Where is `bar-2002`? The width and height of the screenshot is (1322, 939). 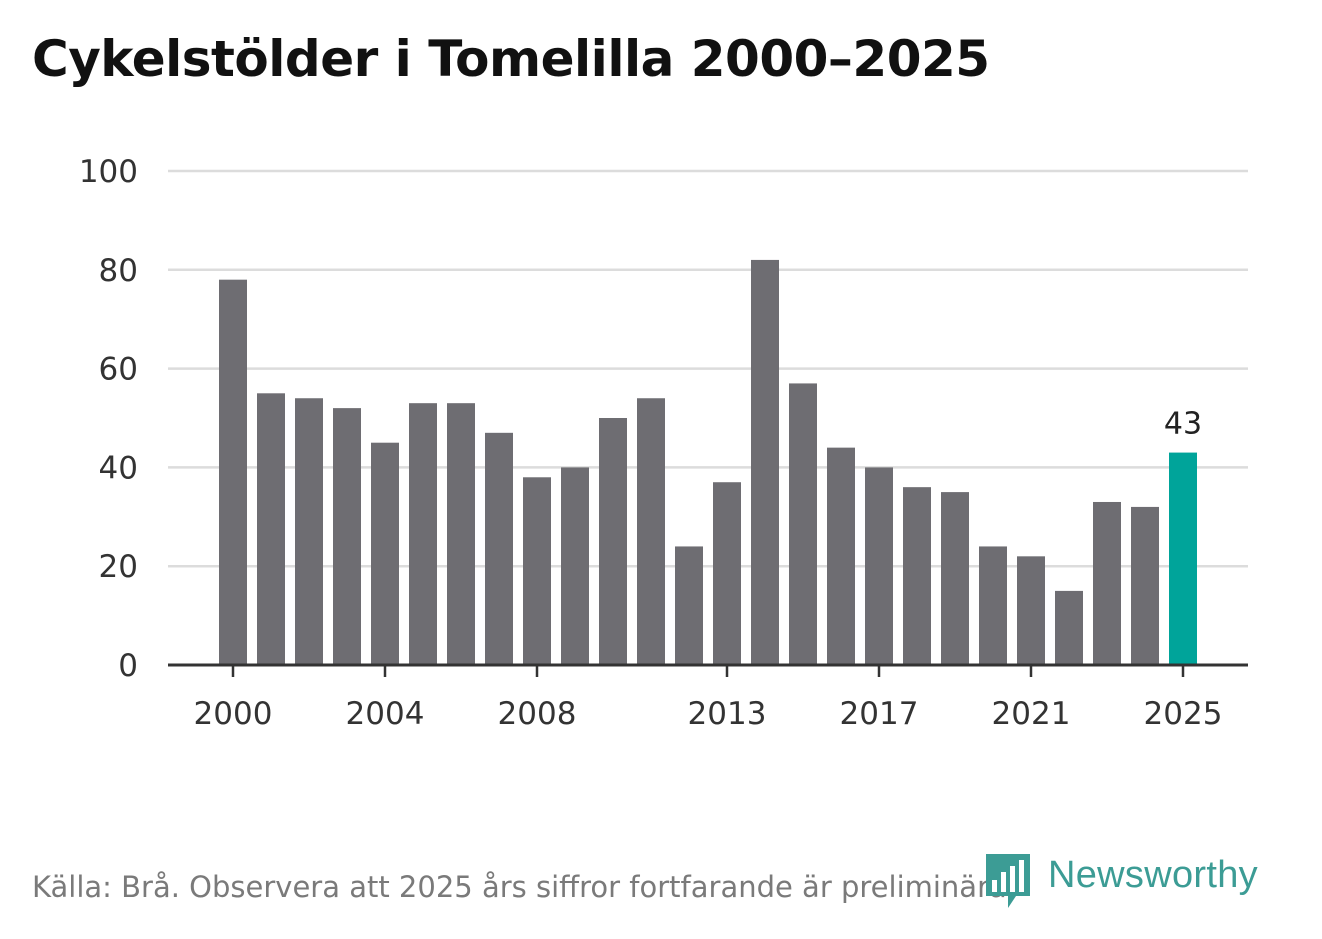
bar-2002 is located at coordinates (309, 531).